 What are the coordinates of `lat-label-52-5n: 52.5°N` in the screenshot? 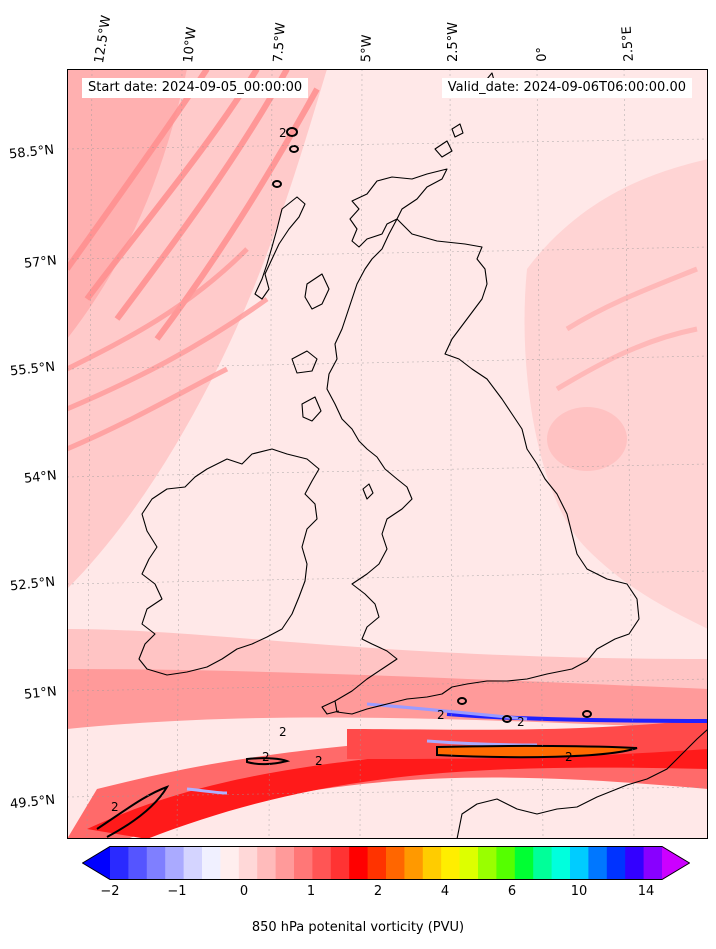 It's located at (32, 584).